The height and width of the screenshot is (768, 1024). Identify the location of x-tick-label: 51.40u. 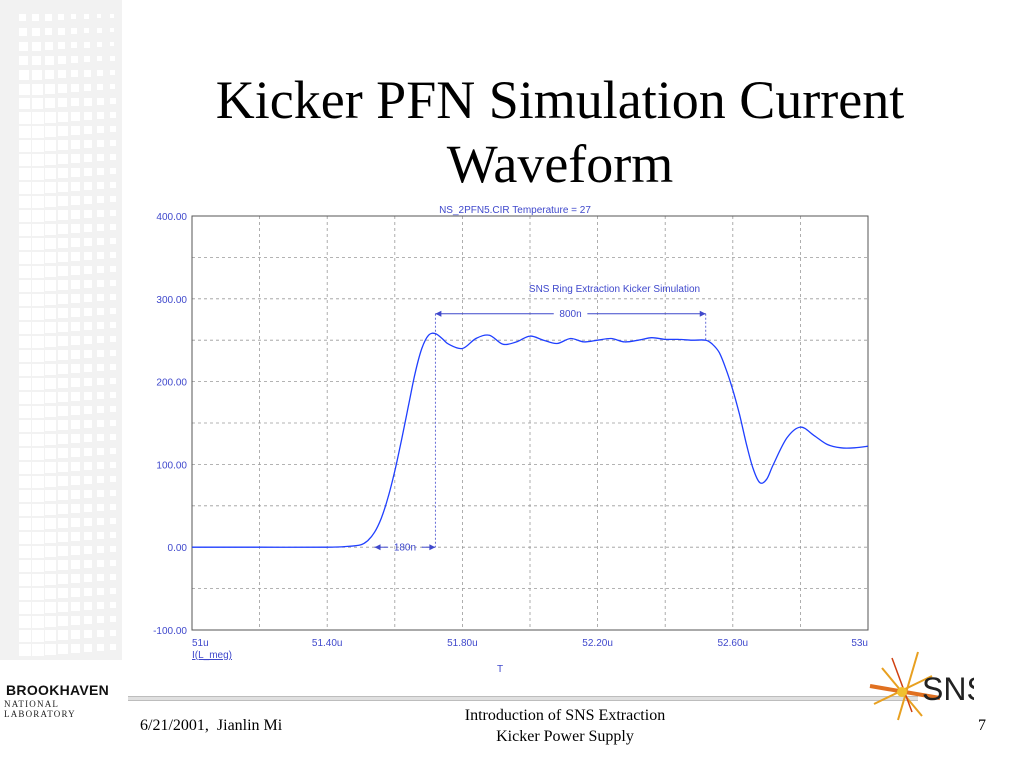
(327, 643).